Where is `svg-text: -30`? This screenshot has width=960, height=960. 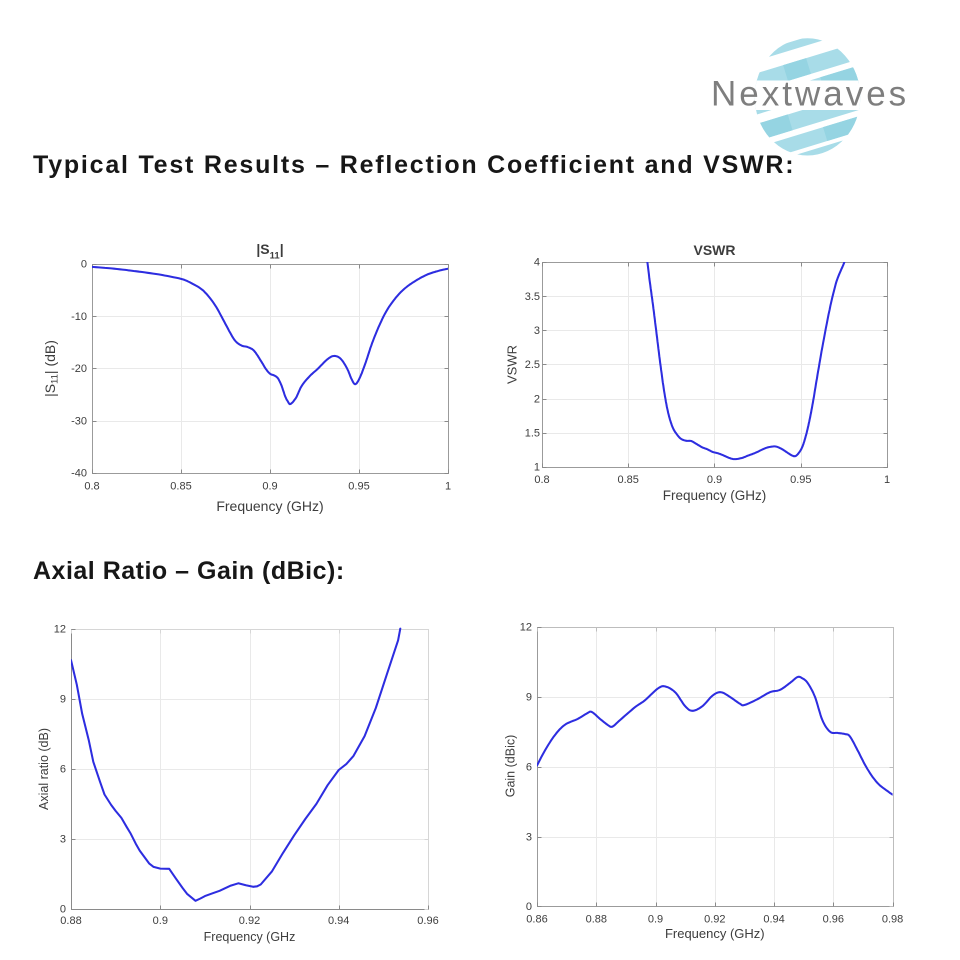
svg-text: -30 is located at coordinates (79, 422).